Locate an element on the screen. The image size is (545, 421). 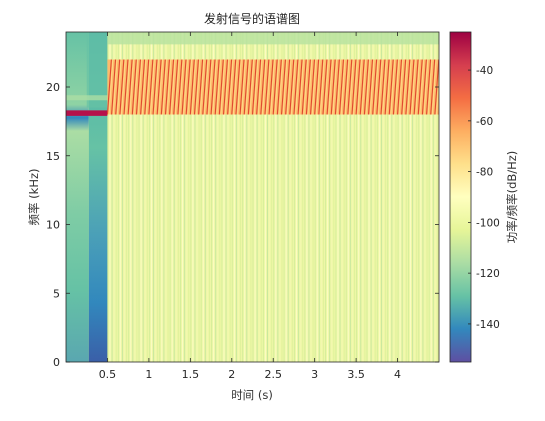
chirp-band is located at coordinates (273, 87).